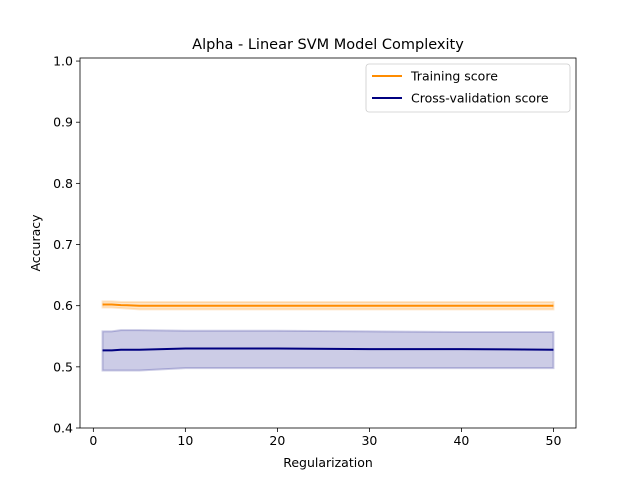  I want to click on x-tick-label: 40, so click(461, 440).